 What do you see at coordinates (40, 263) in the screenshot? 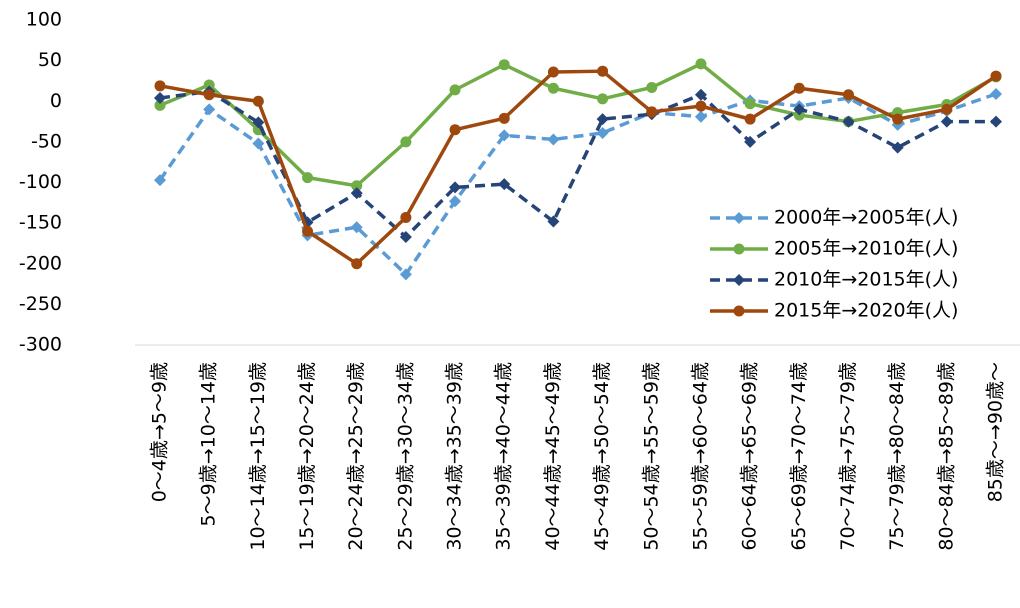
I see `y-tick-label: -200` at bounding box center [40, 263].